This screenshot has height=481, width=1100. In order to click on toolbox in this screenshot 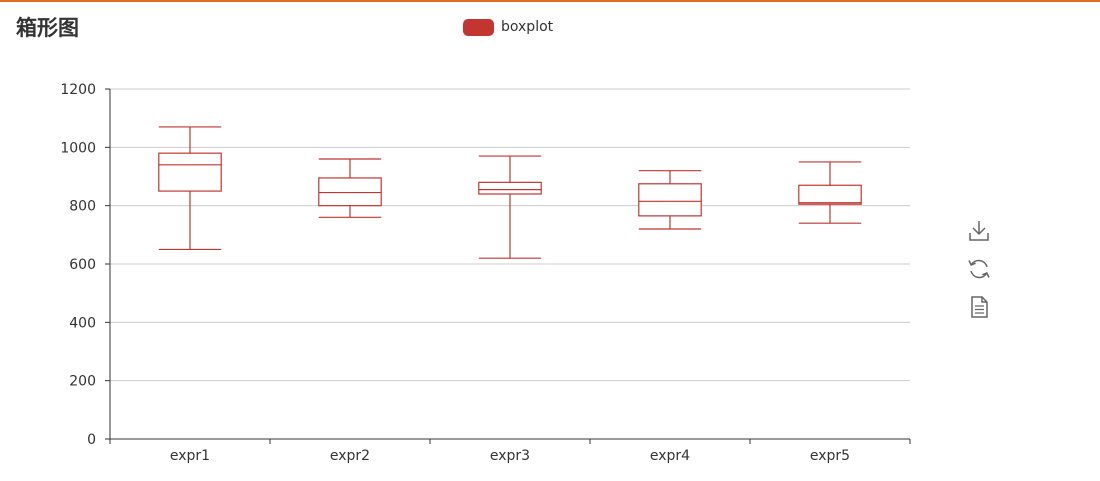, I will do `click(979, 275)`.